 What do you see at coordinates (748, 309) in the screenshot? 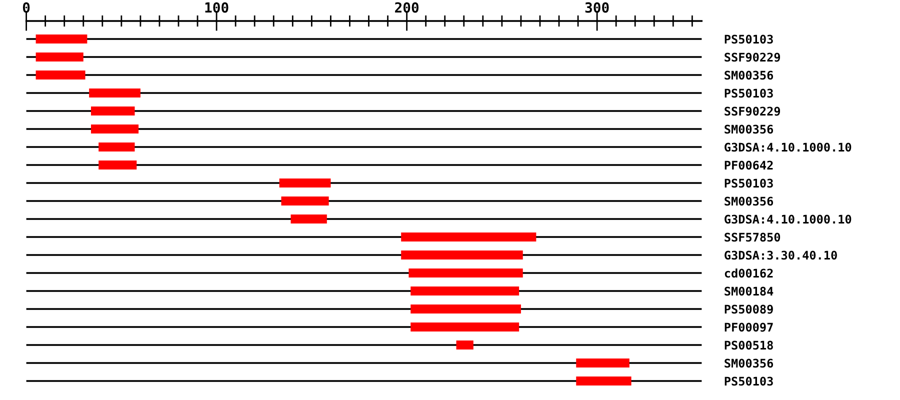
I see `y-tick-label: PS50089` at bounding box center [748, 309].